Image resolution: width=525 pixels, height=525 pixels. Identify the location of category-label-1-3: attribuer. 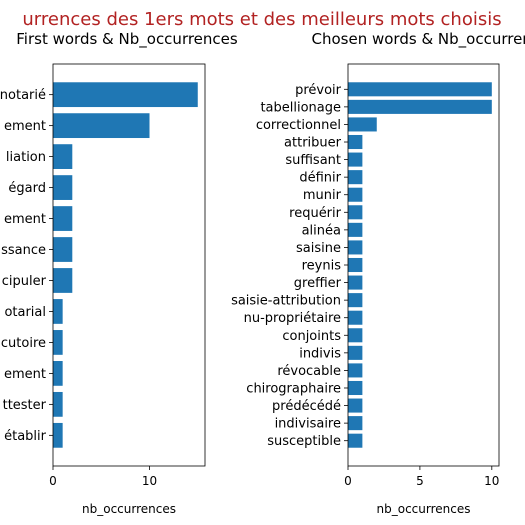
(313, 143).